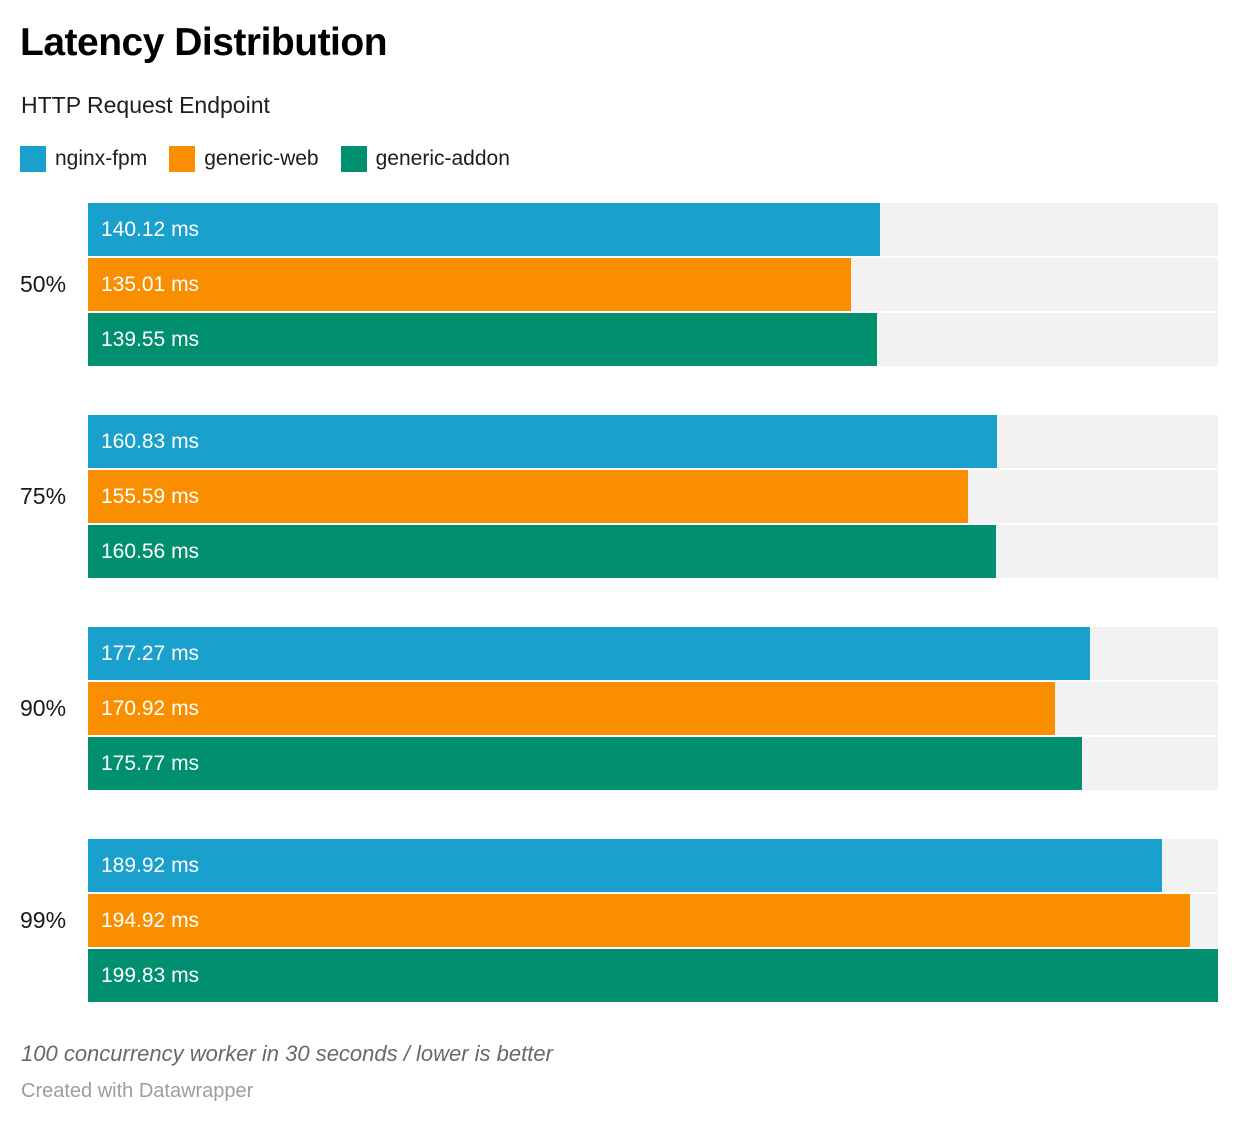  I want to click on bar-value-label: 170.92 ms, so click(150, 708).